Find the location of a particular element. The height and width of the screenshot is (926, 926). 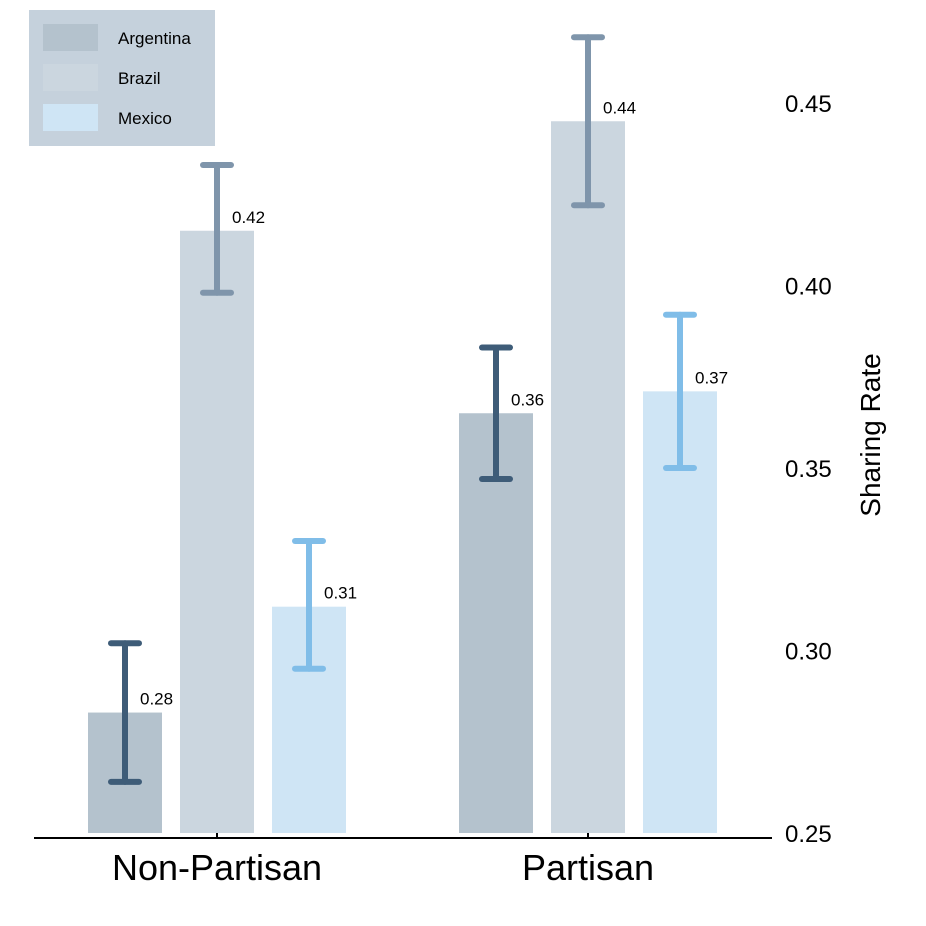

legend-label-brazil: Brazil is located at coordinates (139, 78).